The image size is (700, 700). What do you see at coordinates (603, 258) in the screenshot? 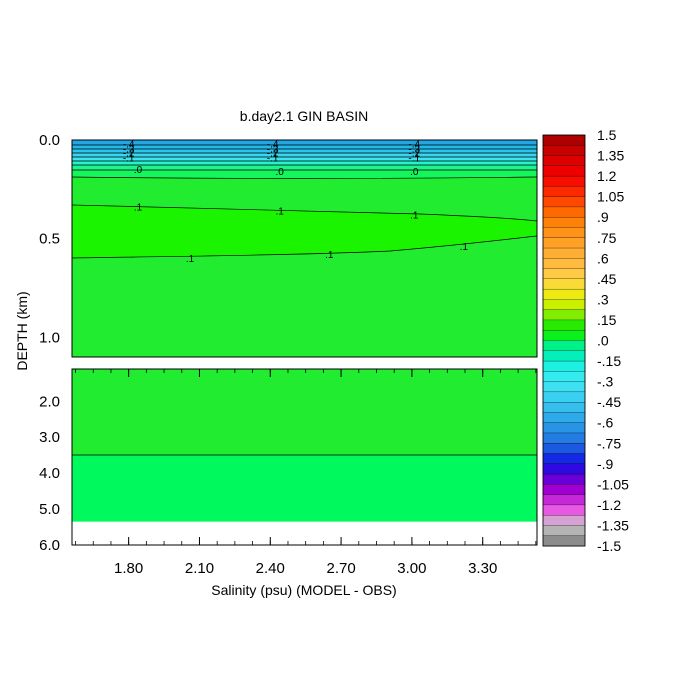
I see `colorbar-label: .6` at bounding box center [603, 258].